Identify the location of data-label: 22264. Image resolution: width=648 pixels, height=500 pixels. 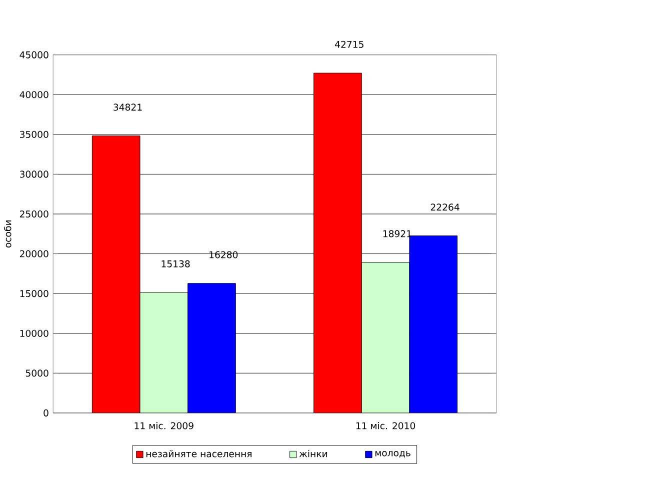
(445, 206).